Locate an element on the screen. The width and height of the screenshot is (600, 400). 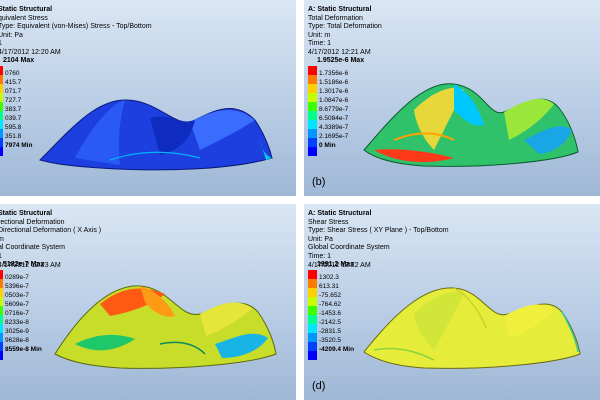
legend-value: 4.3389e-7 is located at coordinates (334, 127).